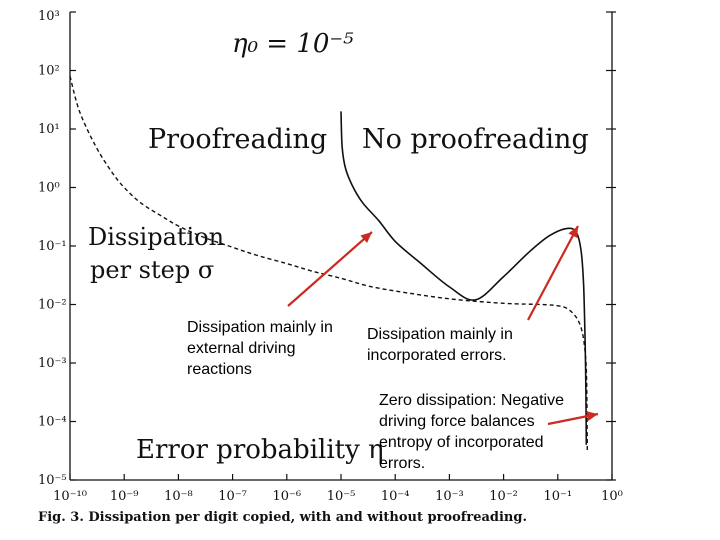 This screenshot has width=720, height=540. Describe the element at coordinates (178, 496) in the screenshot. I see `x-tick-label: 10⁻⁸` at that location.